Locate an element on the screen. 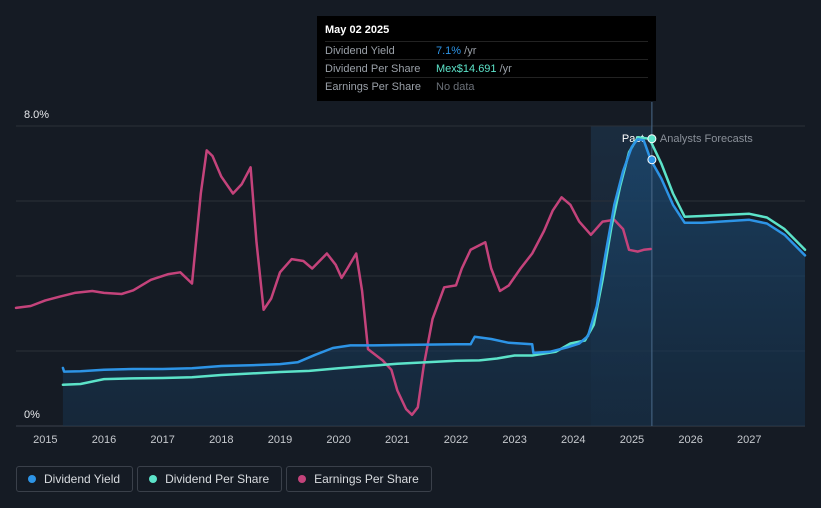 The height and width of the screenshot is (508, 821). legend-label: Earnings Per Share is located at coordinates (366, 479).